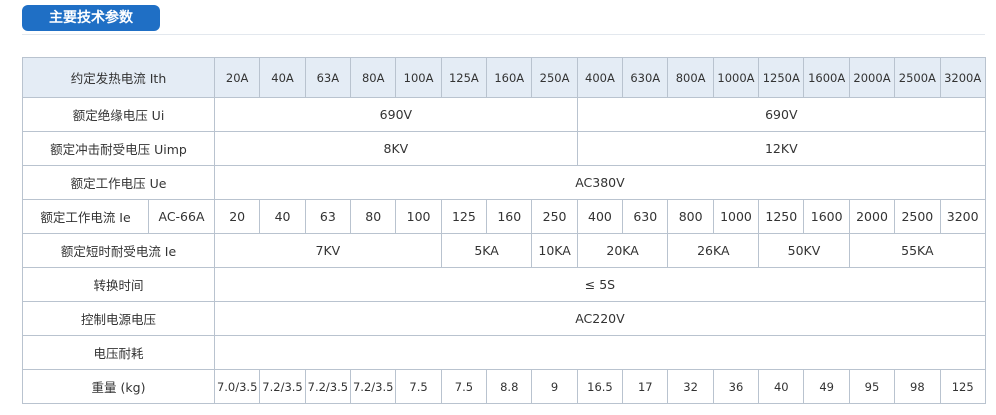 This screenshot has width=996, height=415. What do you see at coordinates (690, 386) in the screenshot?
I see `value-cell: 32` at bounding box center [690, 386].